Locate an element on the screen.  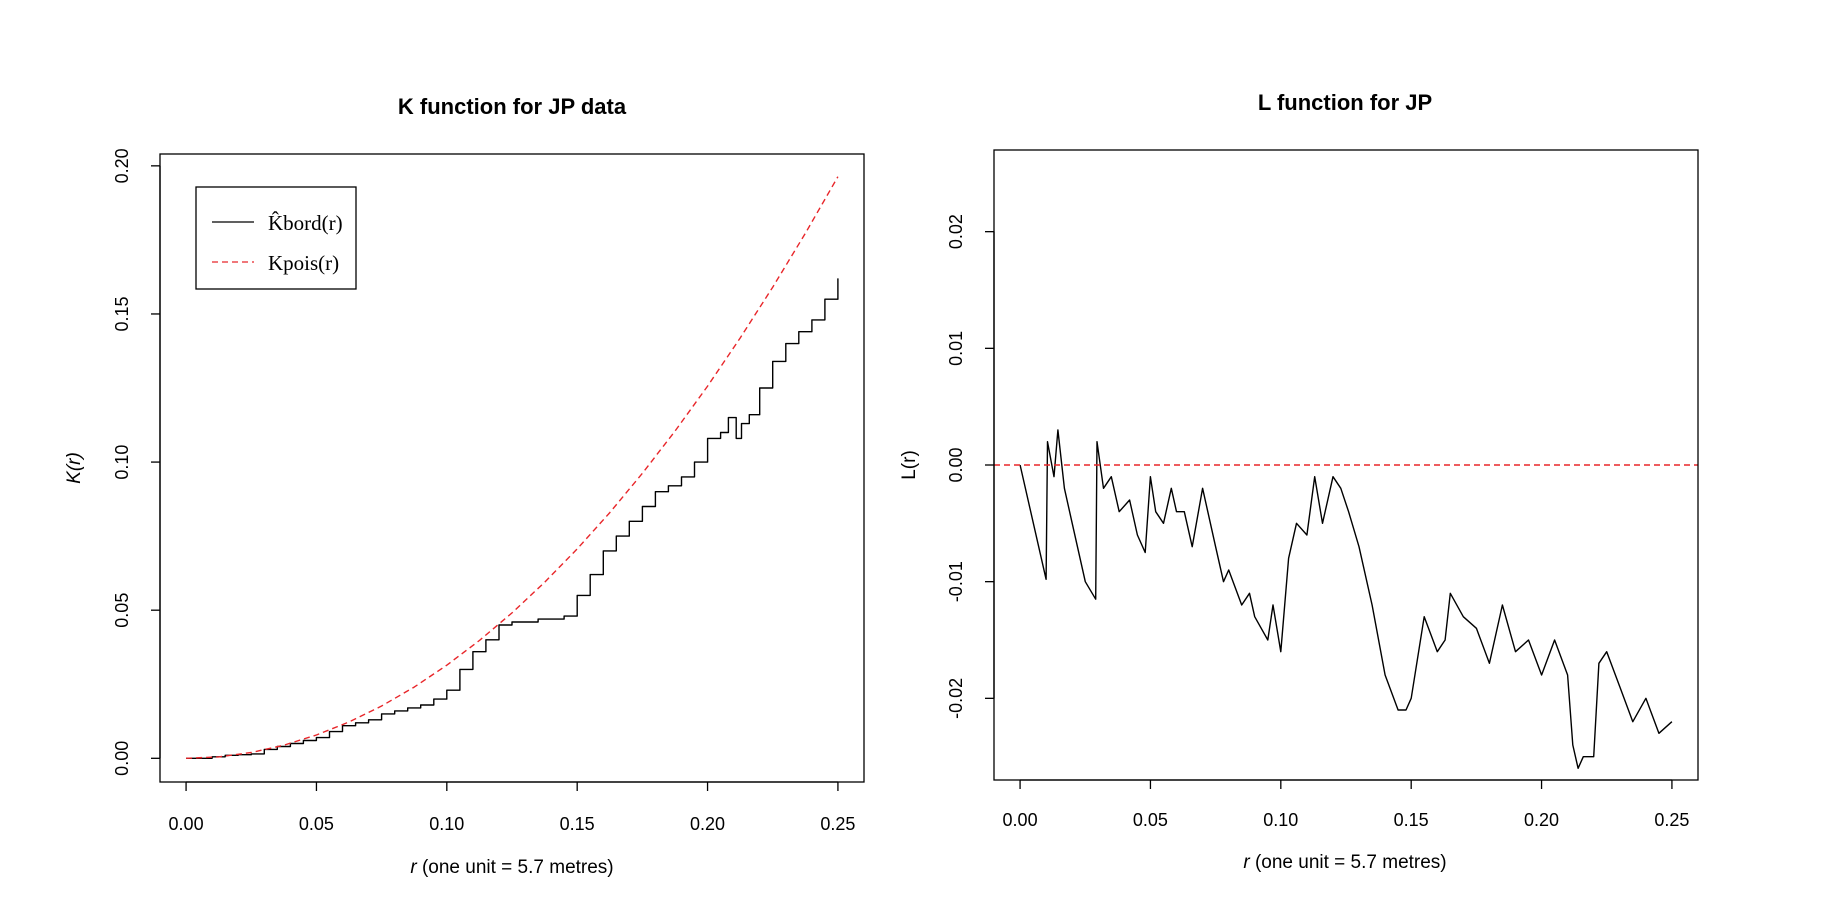
k-legend-label-poisson: Kpois(r) is located at coordinates (303, 263).